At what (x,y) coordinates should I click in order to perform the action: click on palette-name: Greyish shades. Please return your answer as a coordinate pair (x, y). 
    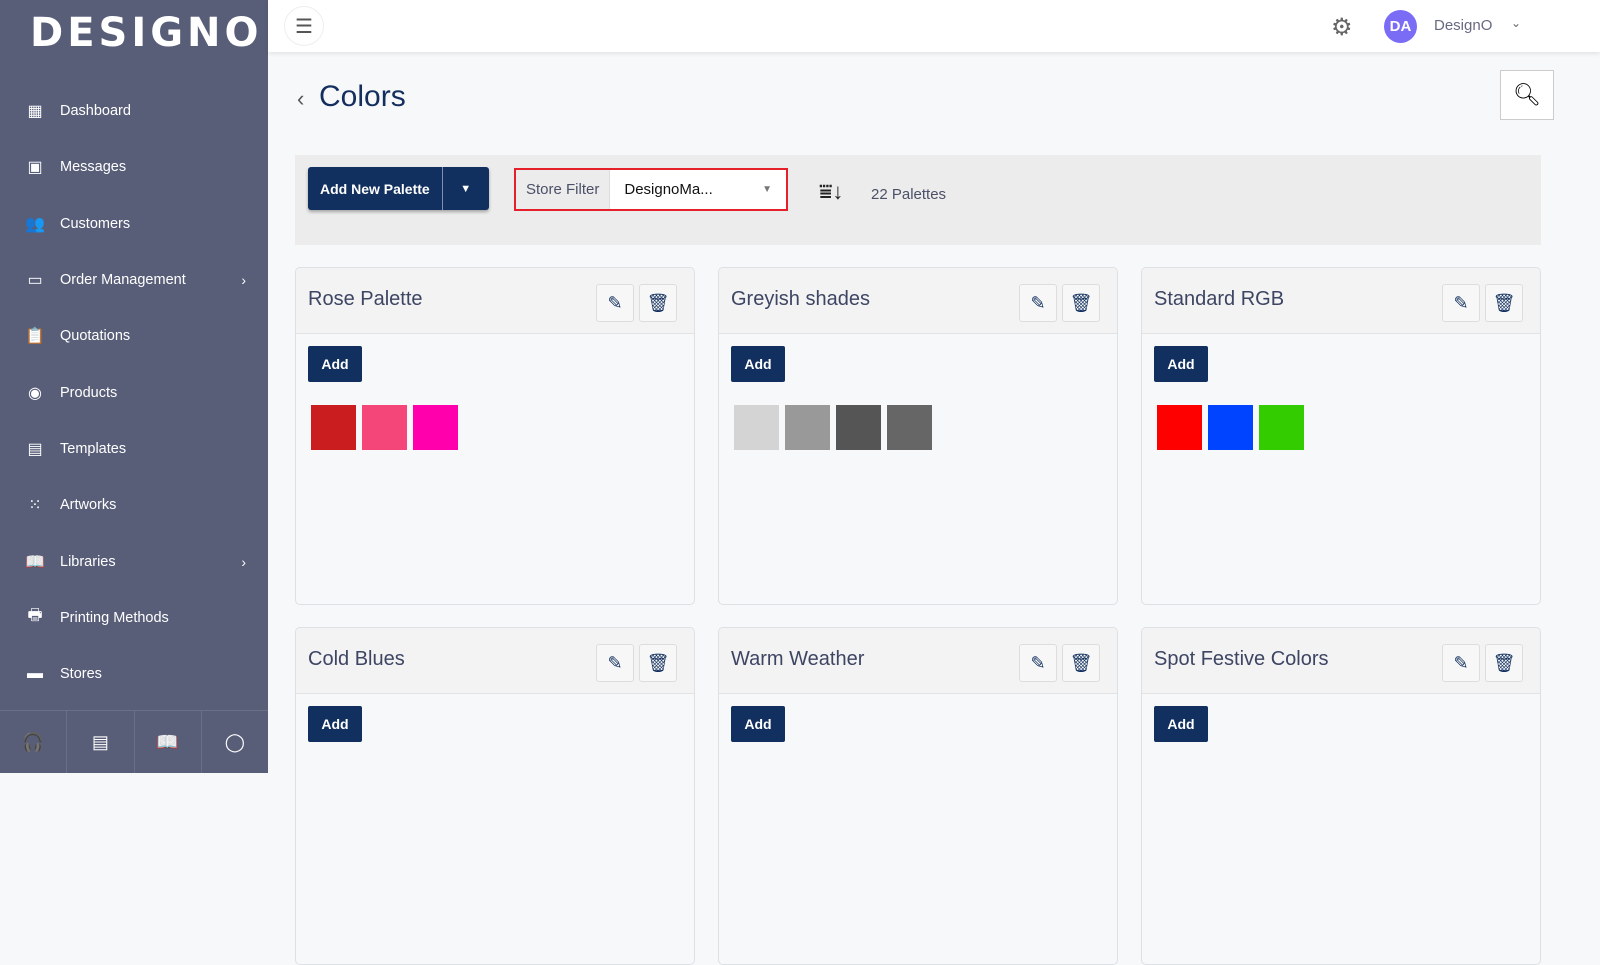
    Looking at the image, I should click on (800, 299).